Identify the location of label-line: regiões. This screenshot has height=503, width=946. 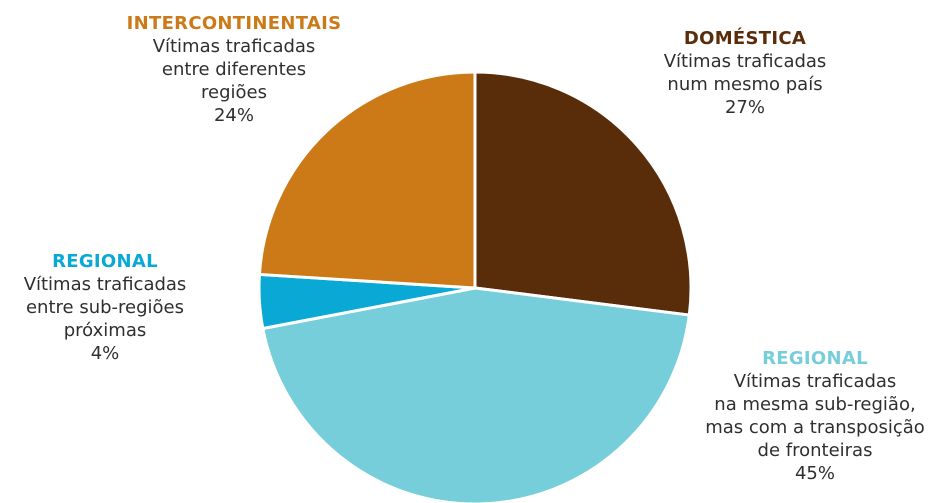
(234, 92).